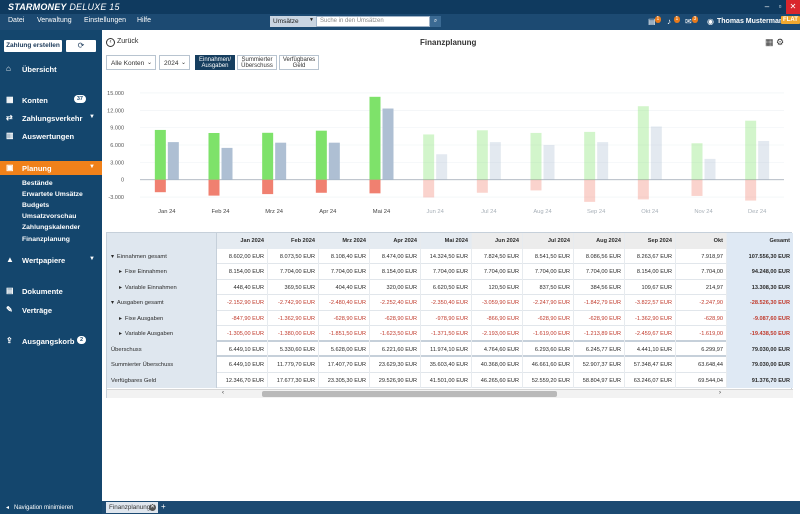 This screenshot has width=800, height=514. I want to click on menu-hilfe: Hilfe, so click(144, 20).